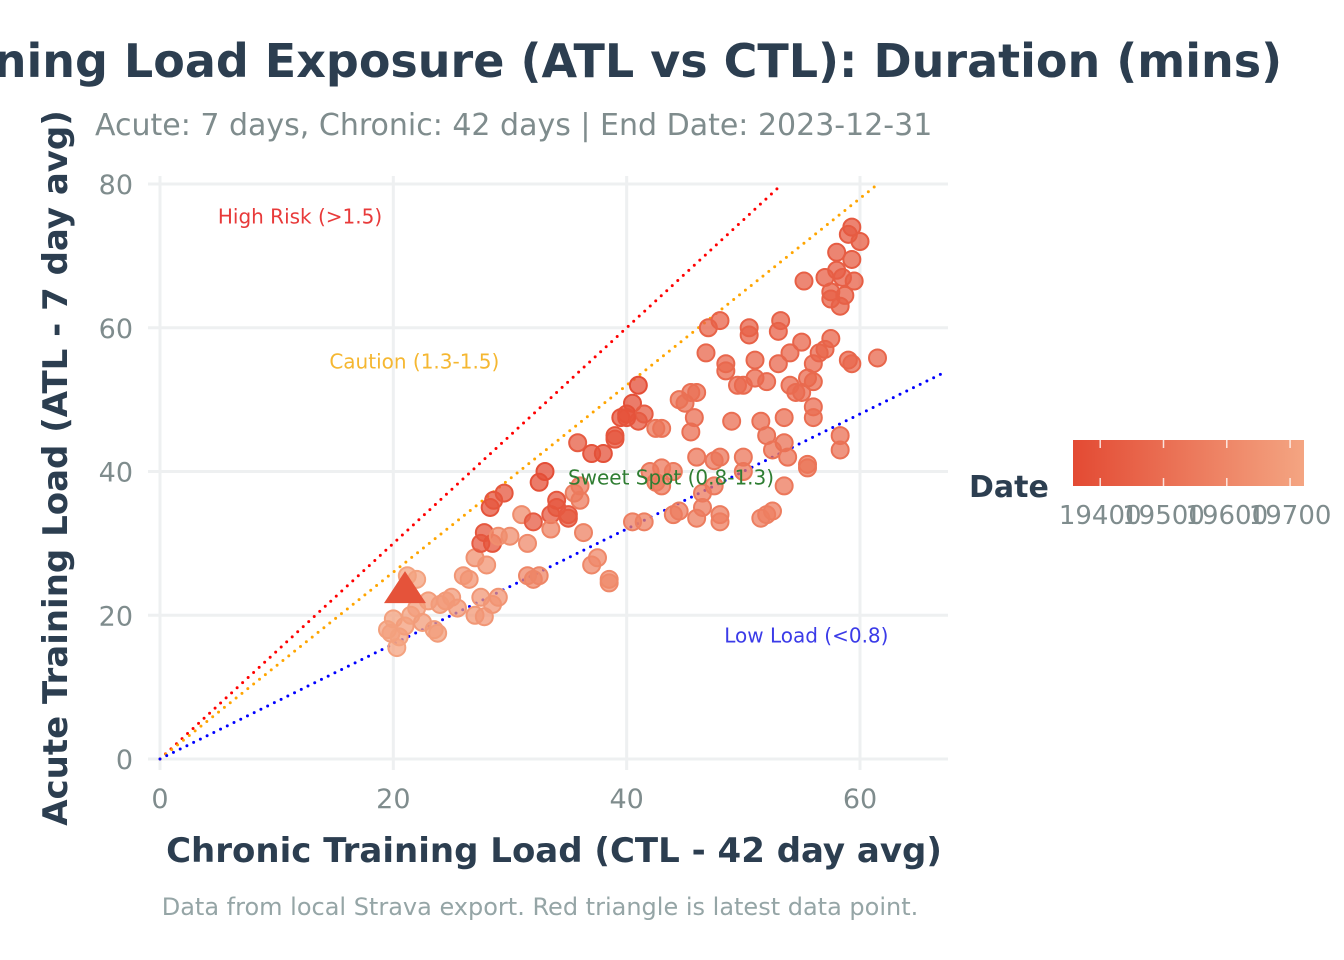 This screenshot has height=960, width=1344. What do you see at coordinates (159, 799) in the screenshot?
I see `x-tick-label: 0` at bounding box center [159, 799].